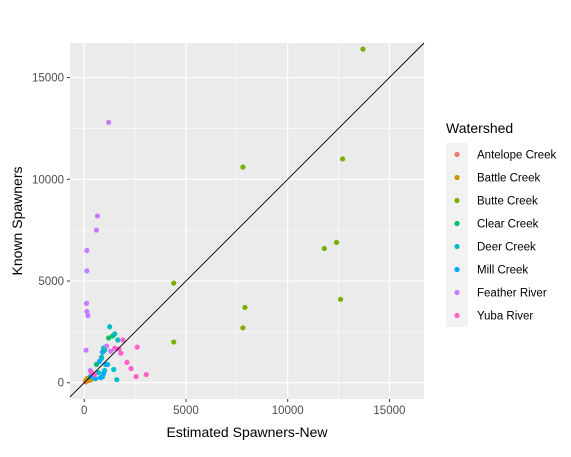 This screenshot has width=571, height=457. I want to click on x-axis: 0 5000 10000 15000, so click(243, 408).